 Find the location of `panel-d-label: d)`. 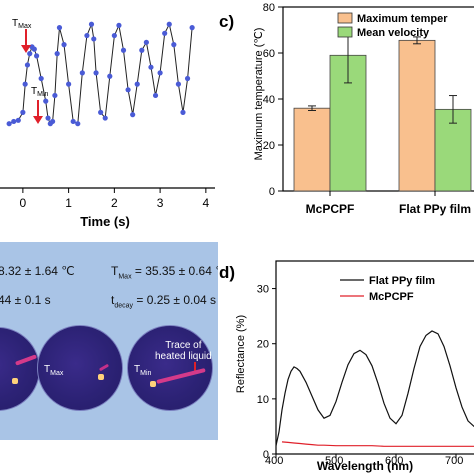

panel-d-label: d) is located at coordinates (227, 272).